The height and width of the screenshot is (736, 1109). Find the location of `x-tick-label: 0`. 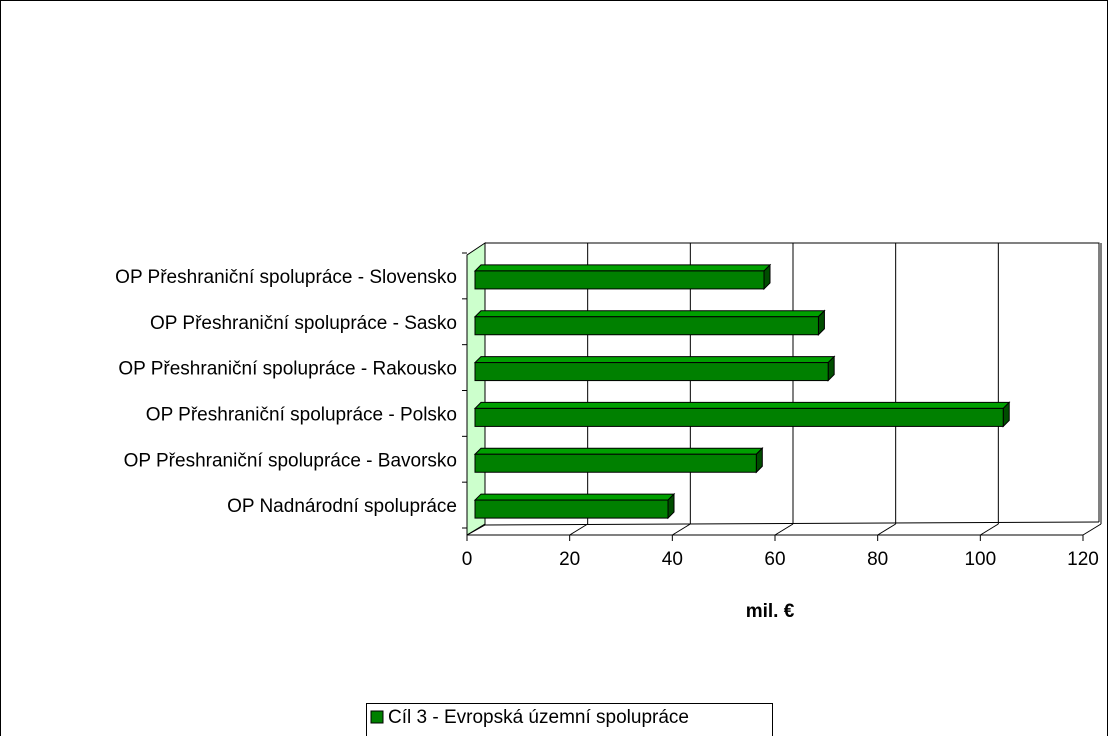

x-tick-label: 0 is located at coordinates (467, 559).